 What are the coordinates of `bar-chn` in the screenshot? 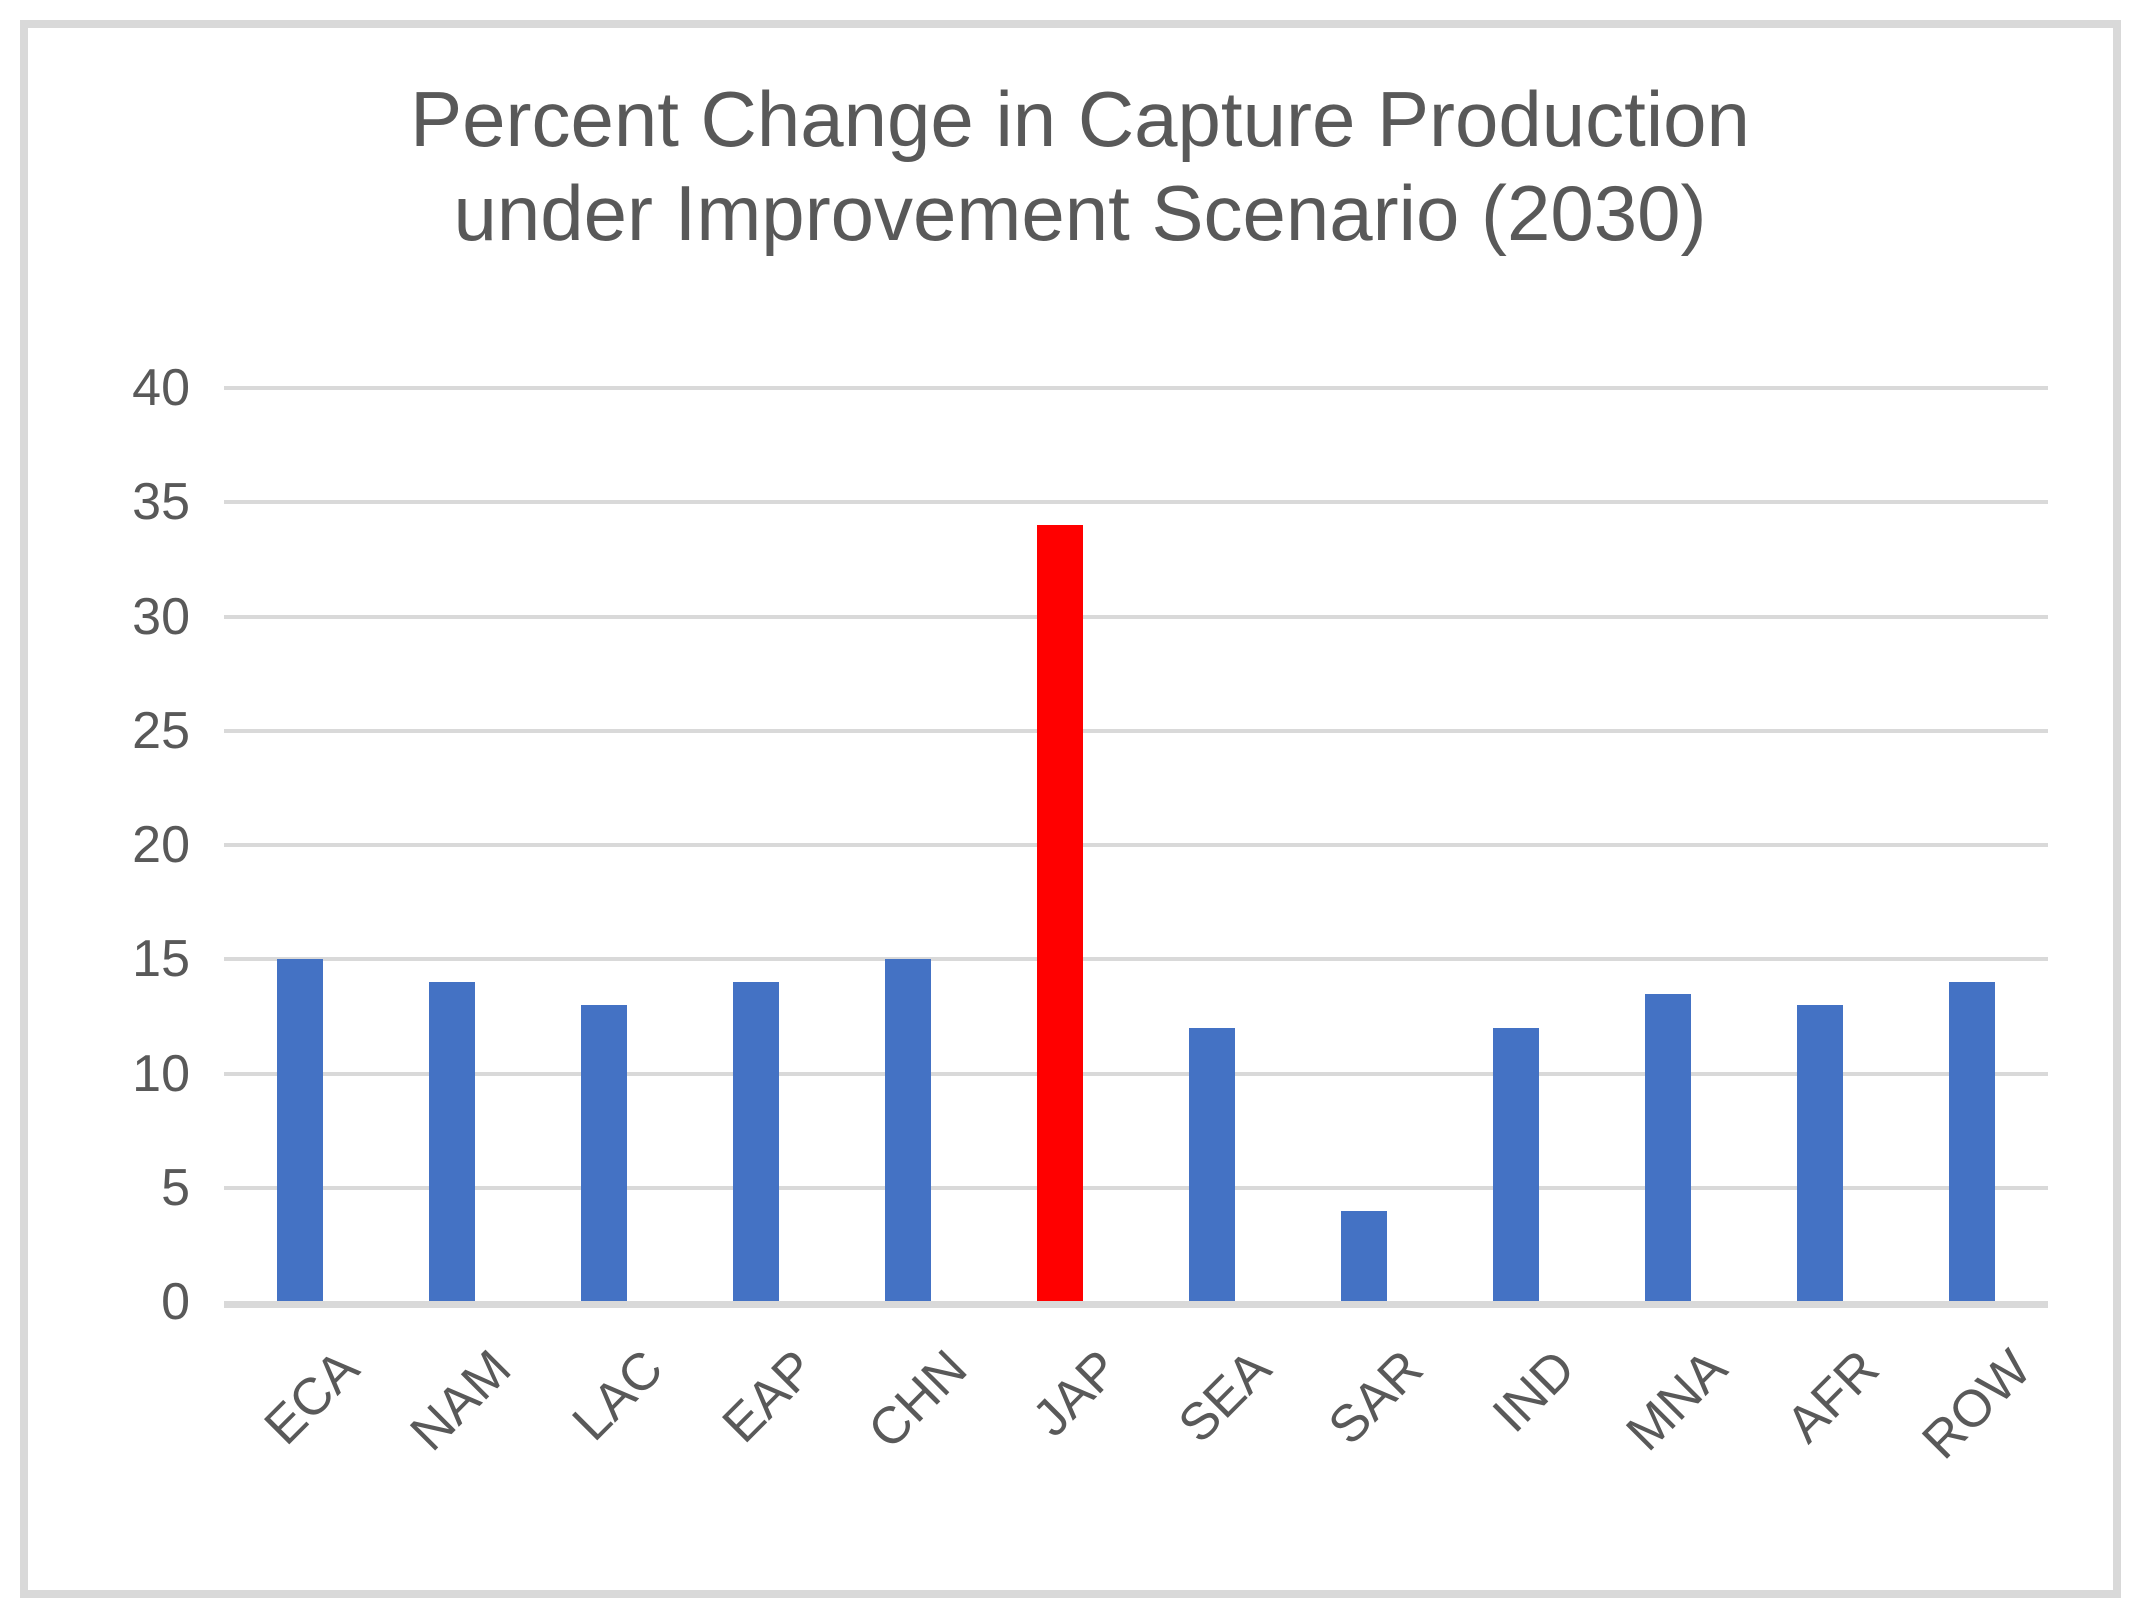 It's located at (908, 1132).